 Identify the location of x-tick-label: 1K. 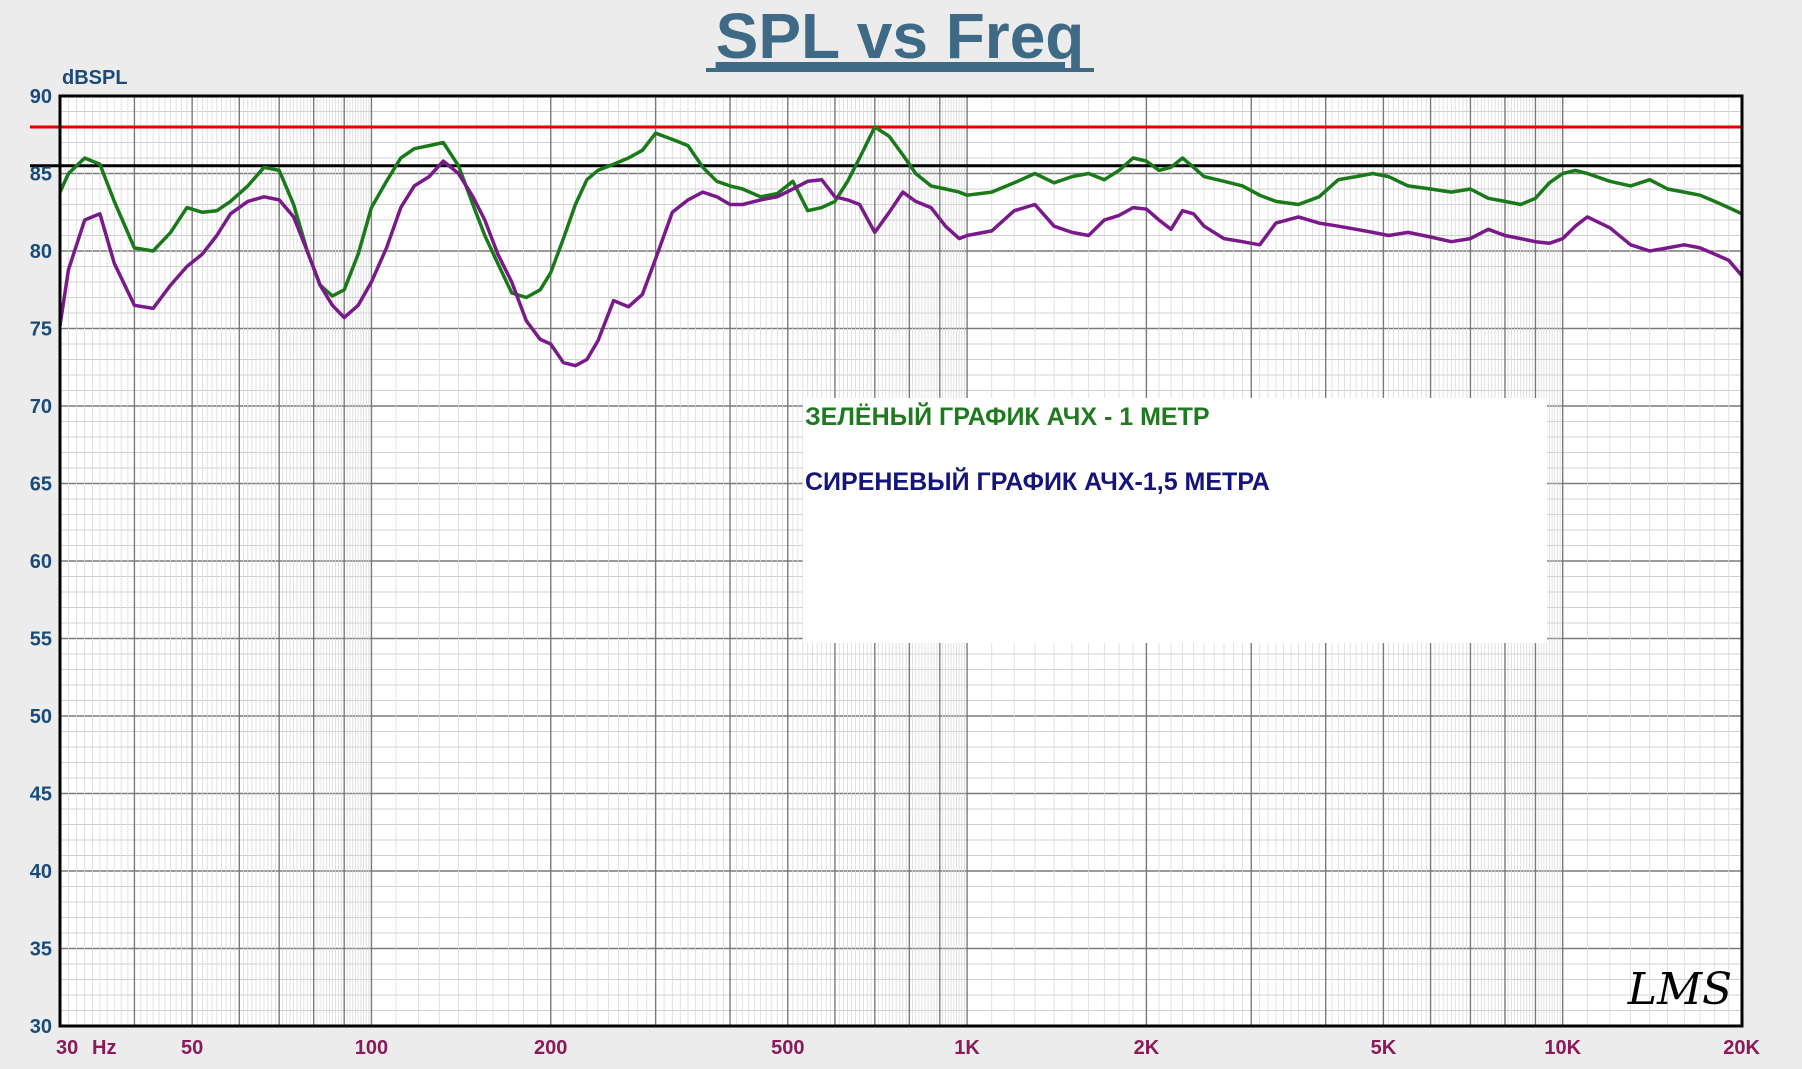
(967, 1048).